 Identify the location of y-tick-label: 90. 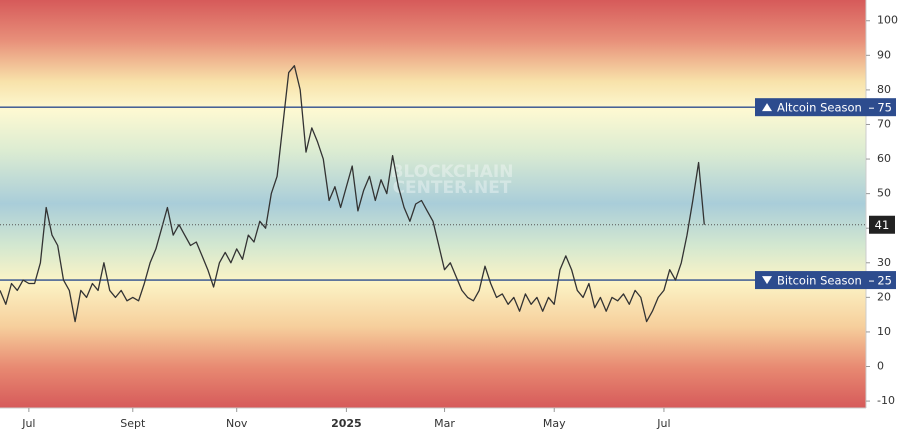
(884, 54).